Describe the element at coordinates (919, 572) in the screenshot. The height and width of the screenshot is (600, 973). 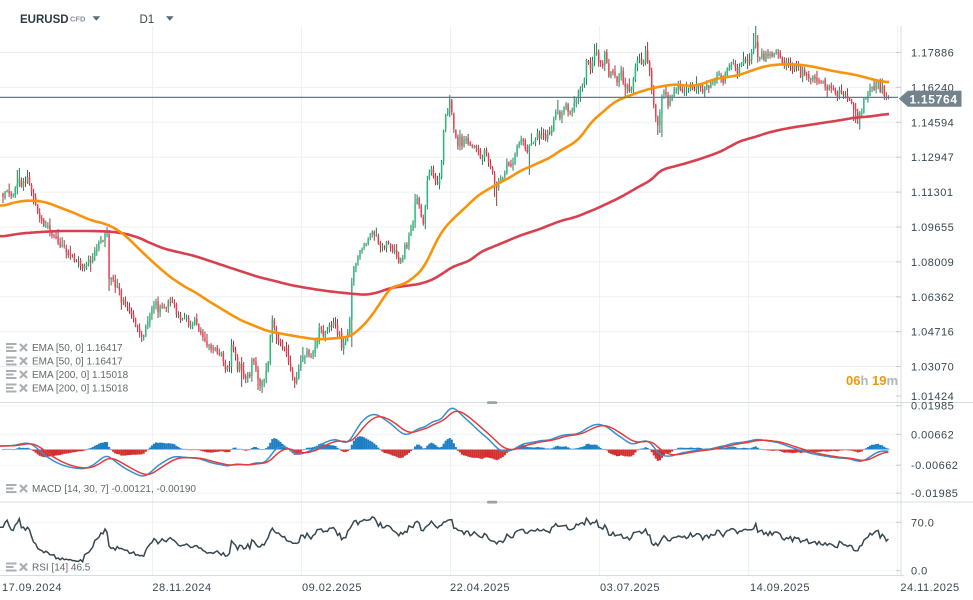
I see `svg-text: 0.0` at that location.